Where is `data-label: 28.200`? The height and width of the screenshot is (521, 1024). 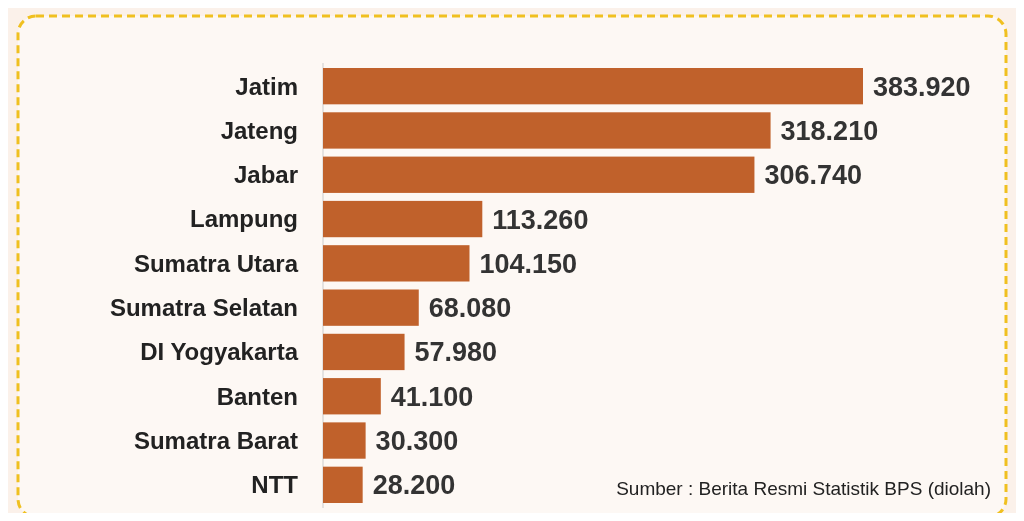
data-label: 28.200 is located at coordinates (414, 485).